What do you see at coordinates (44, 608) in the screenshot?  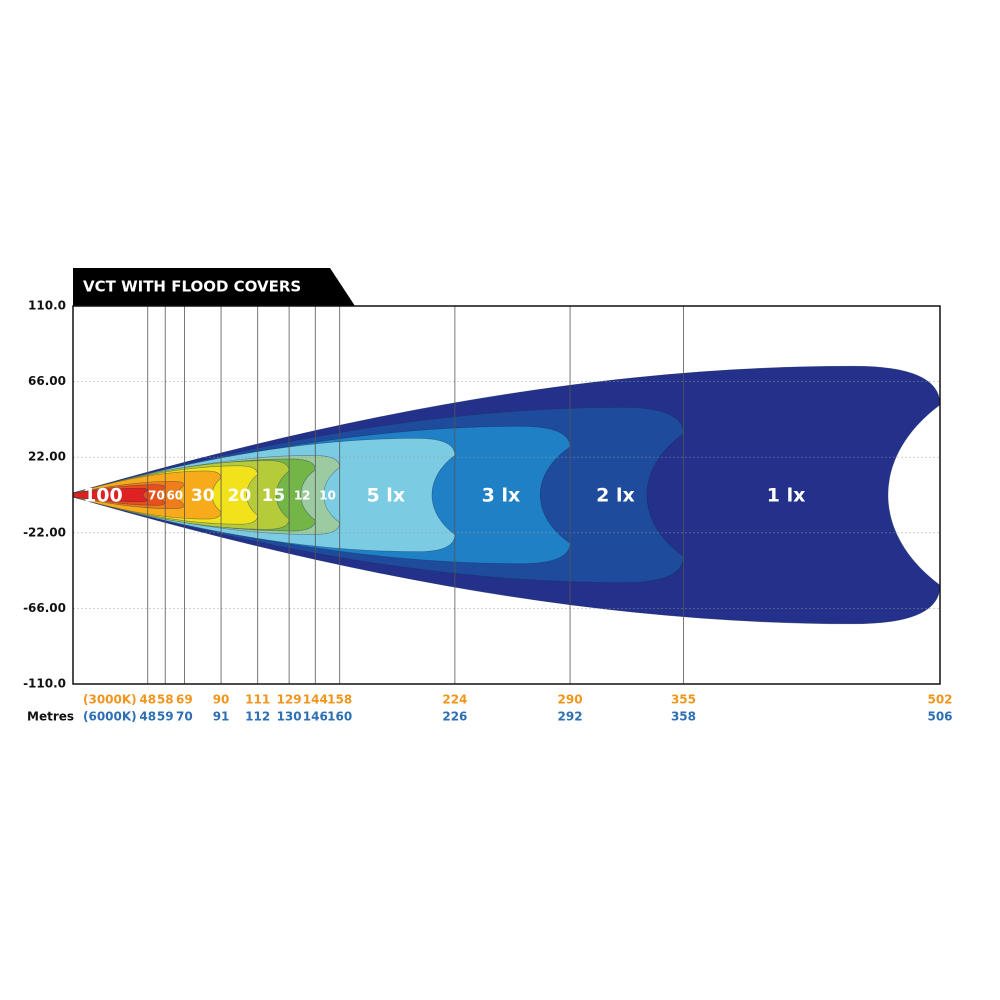 I see `y-tick-label: -66.00` at bounding box center [44, 608].